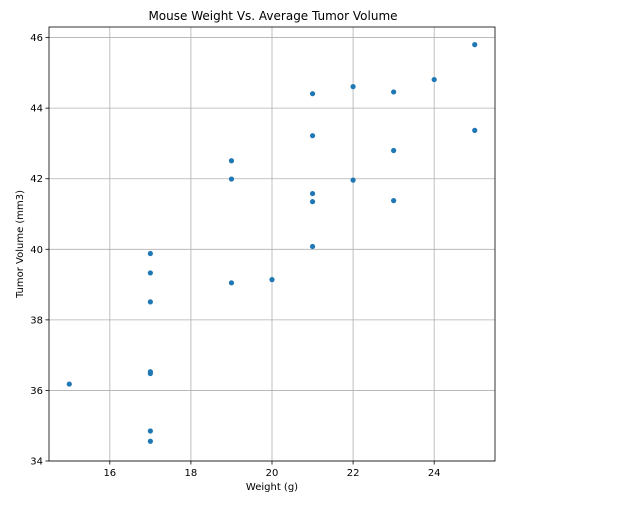  I want to click on y-tick-label: 38, so click(36, 320).